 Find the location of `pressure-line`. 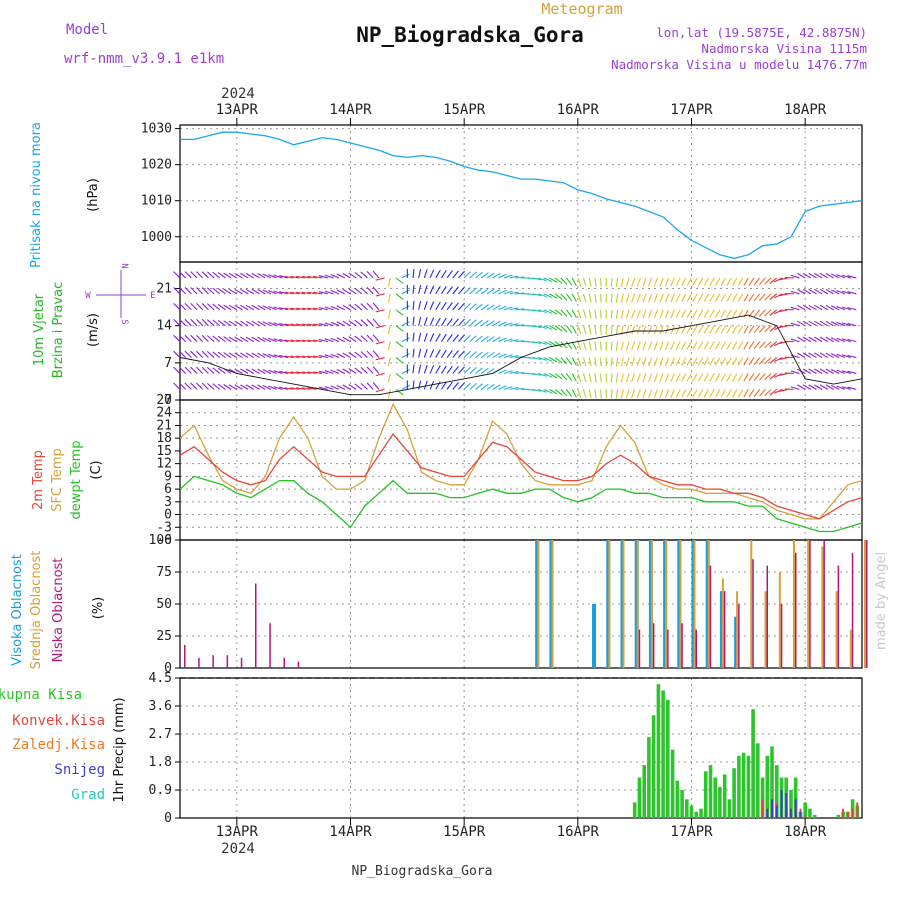

pressure-line is located at coordinates (521, 195).